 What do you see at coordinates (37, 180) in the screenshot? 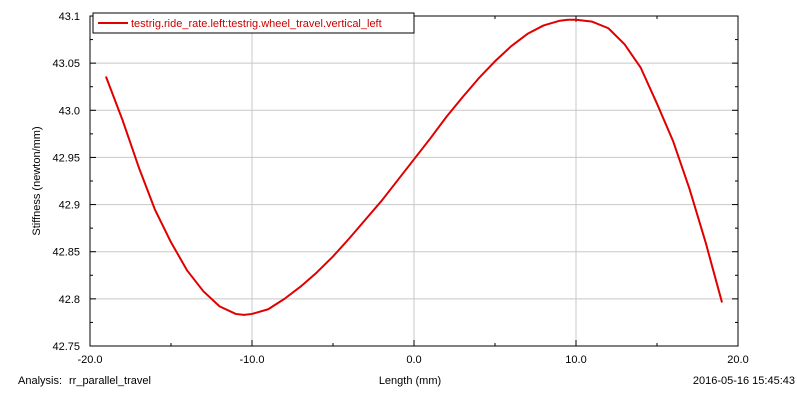
I see `y-axis-label: Stiffness (newton/mm)` at bounding box center [37, 180].